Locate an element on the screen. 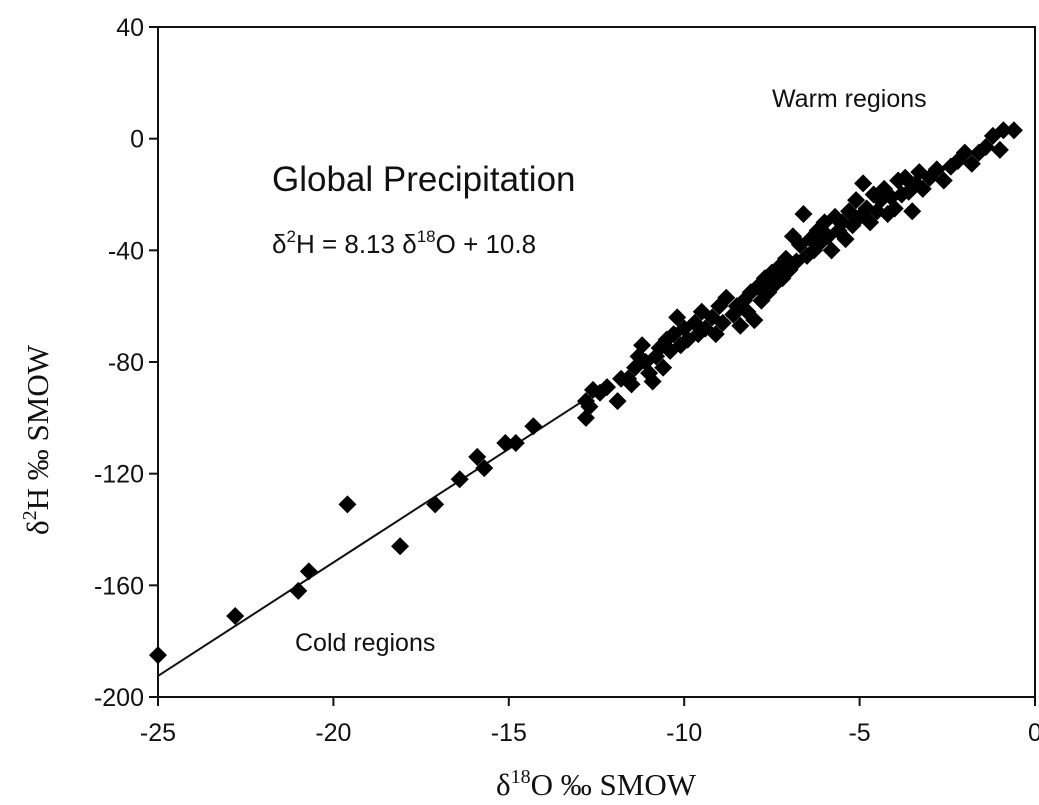 This screenshot has width=1039, height=805. y-axis-ticks: -200 -160 -120 -80 -40 0 40 is located at coordinates (126, 363).